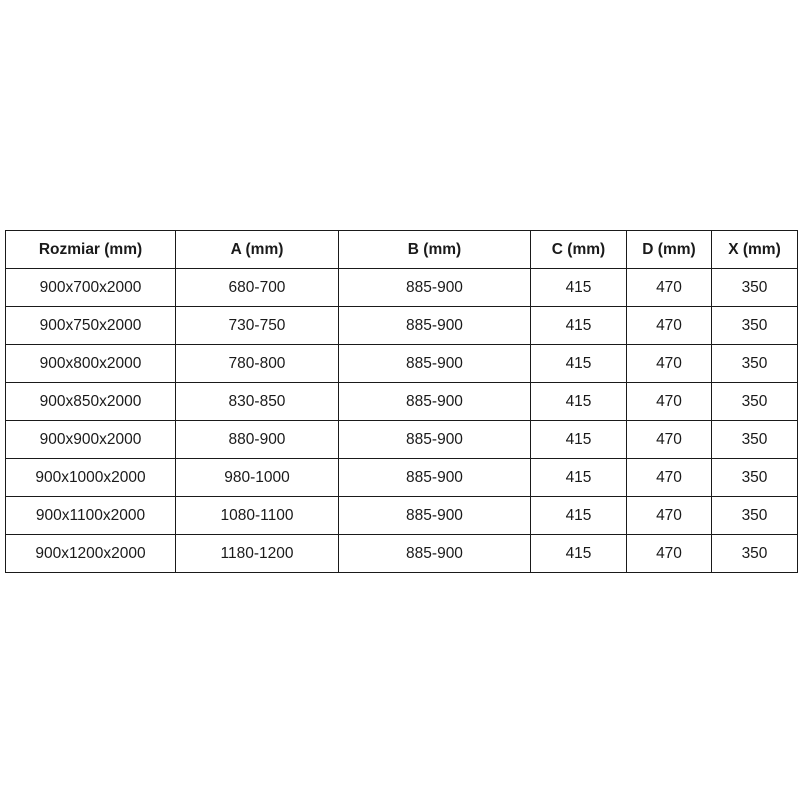  I want to click on cell-a: 880-900, so click(257, 439).